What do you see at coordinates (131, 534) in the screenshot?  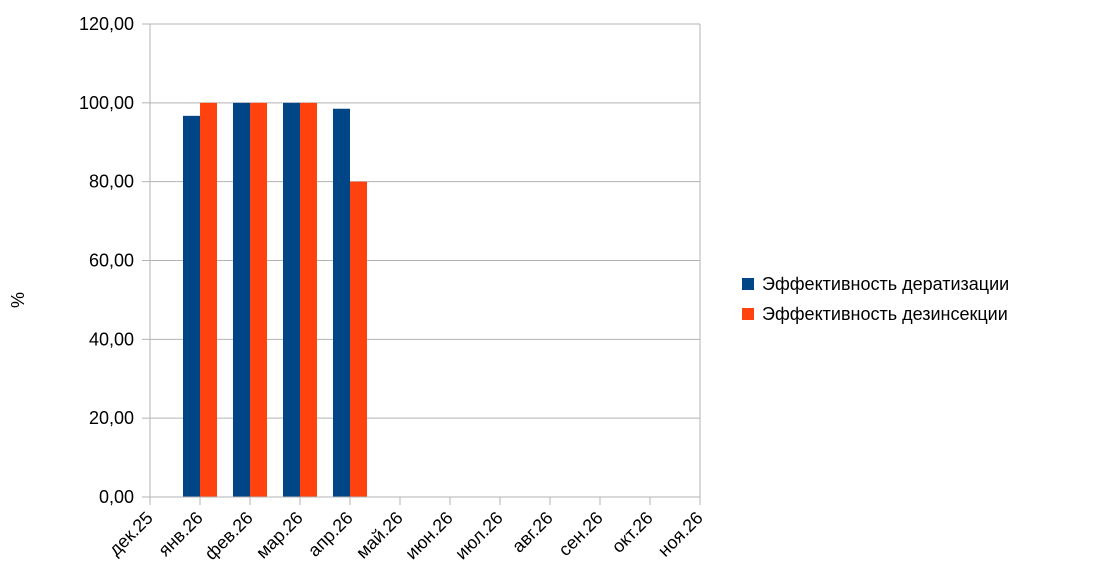 I see `x-tick-label: дек.25` at bounding box center [131, 534].